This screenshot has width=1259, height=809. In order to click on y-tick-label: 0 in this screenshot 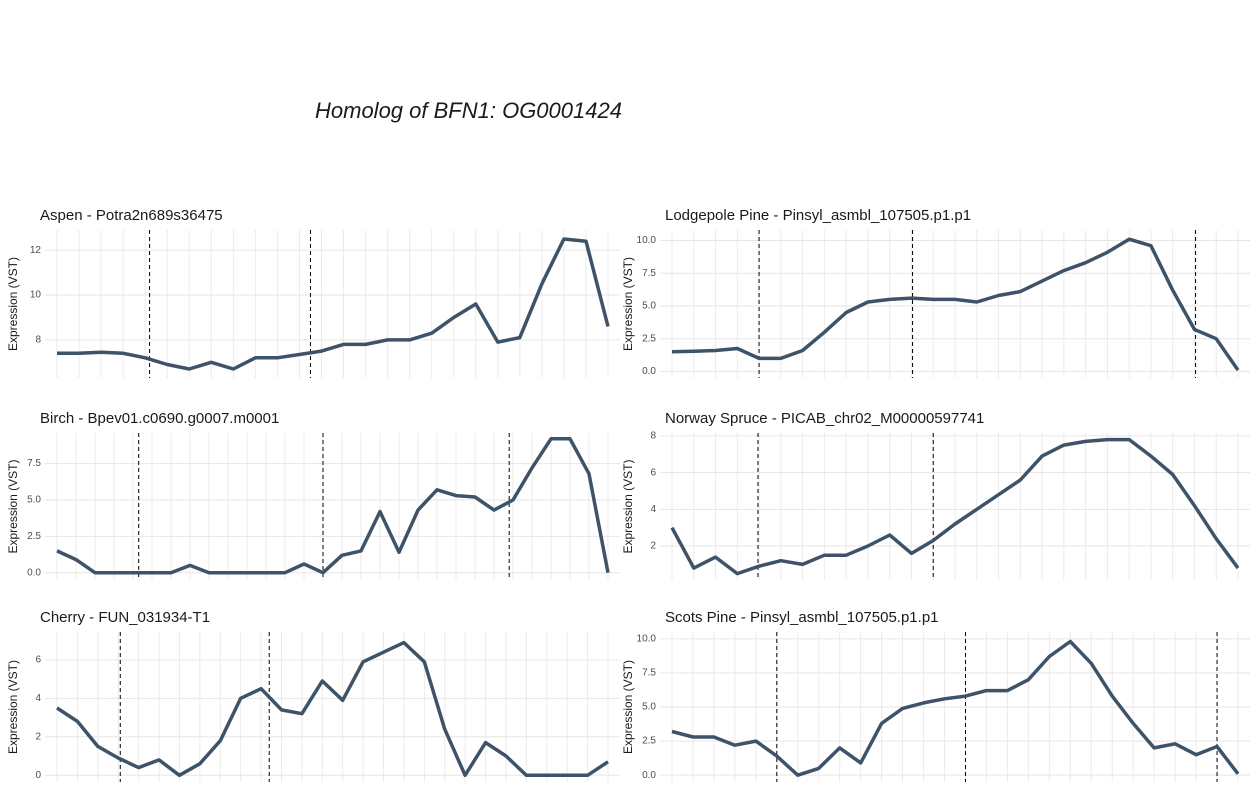, I will do `click(38, 775)`.